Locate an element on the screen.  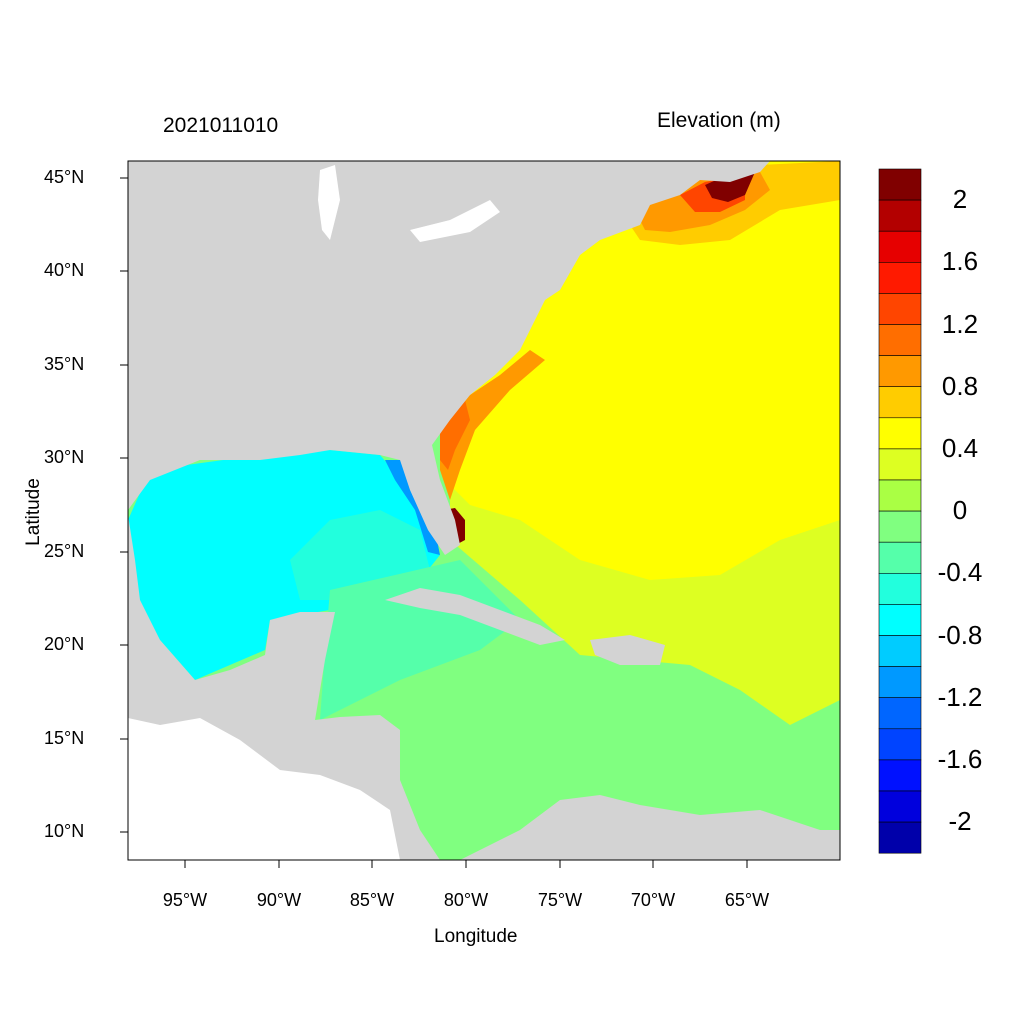
y-ticks is located at coordinates (124, 505).